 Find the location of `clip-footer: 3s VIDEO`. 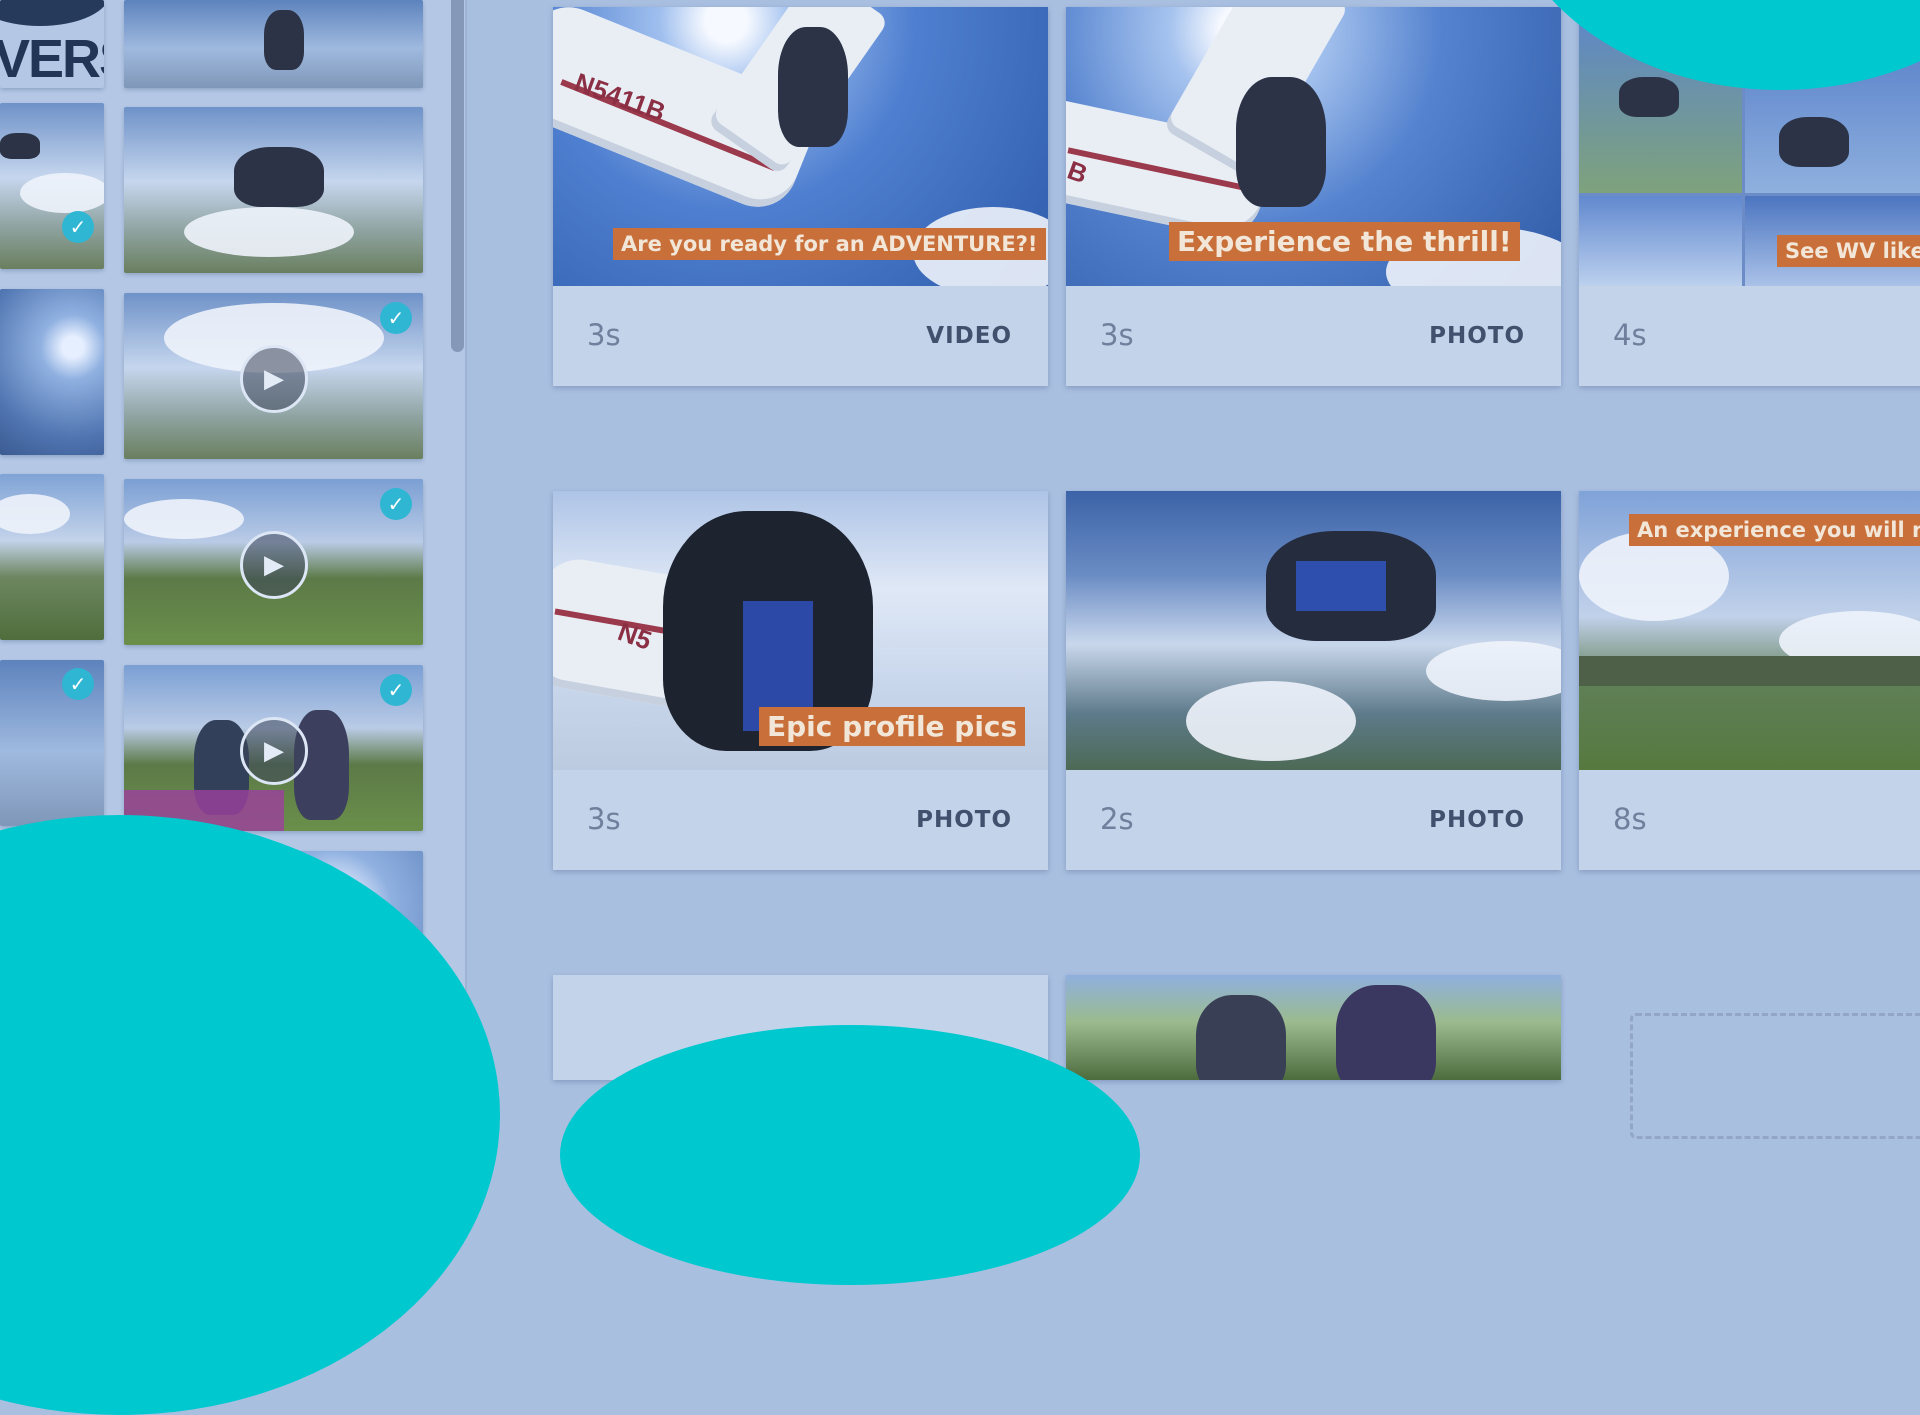

clip-footer: 3s VIDEO is located at coordinates (800, 336).